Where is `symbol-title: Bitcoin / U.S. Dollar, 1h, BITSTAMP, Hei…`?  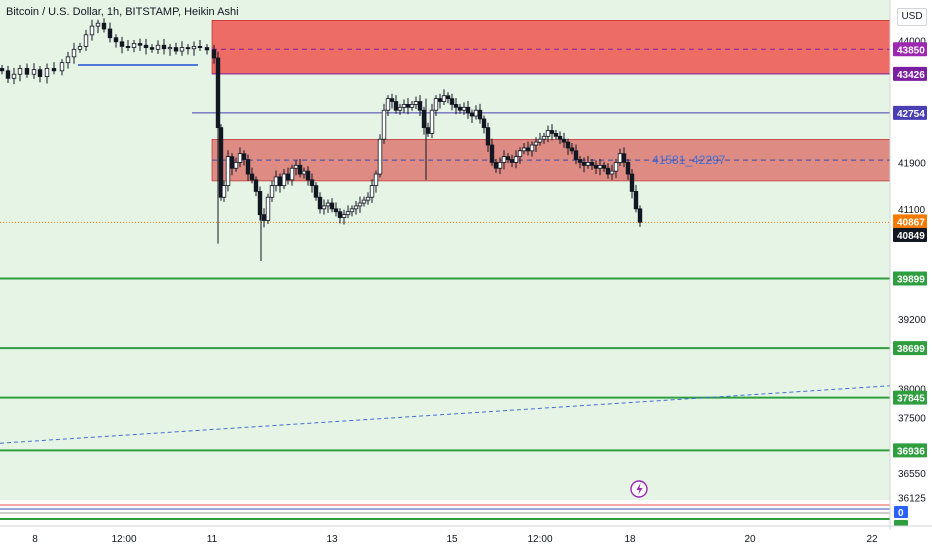 symbol-title: Bitcoin / U.S. Dollar, 1h, BITSTAMP, Hei… is located at coordinates (122, 12).